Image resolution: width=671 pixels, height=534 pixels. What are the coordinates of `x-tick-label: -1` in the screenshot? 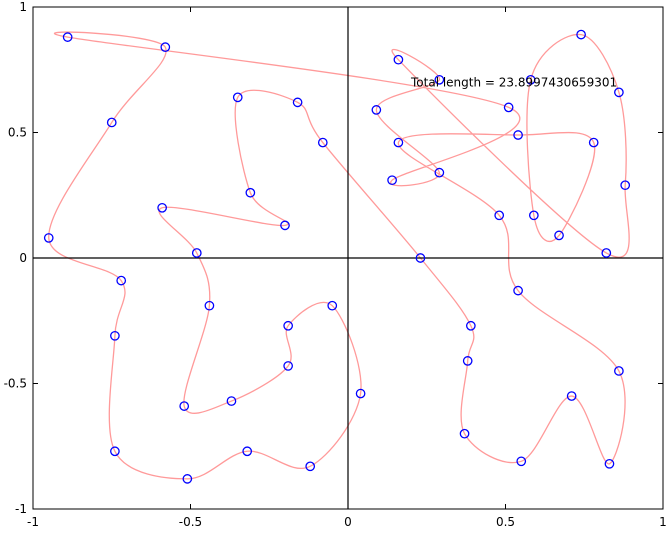 It's located at (33, 522).